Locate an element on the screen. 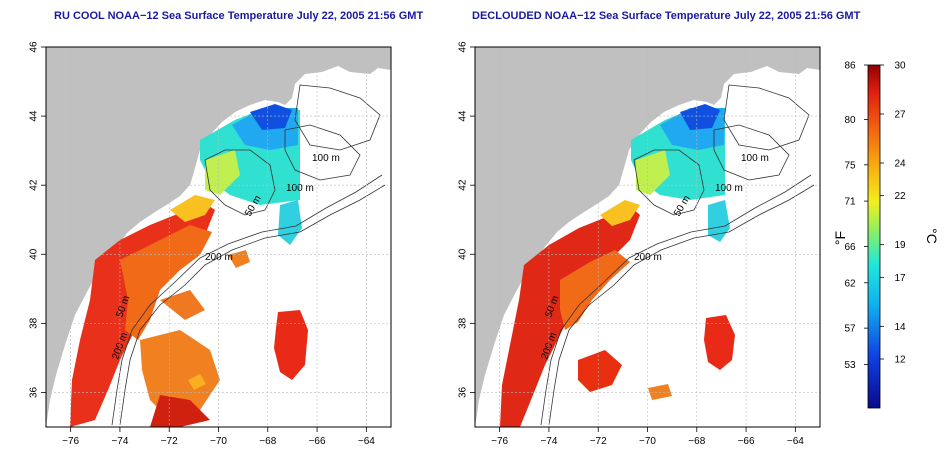  celsius-tick-label: 17 is located at coordinates (900, 278).